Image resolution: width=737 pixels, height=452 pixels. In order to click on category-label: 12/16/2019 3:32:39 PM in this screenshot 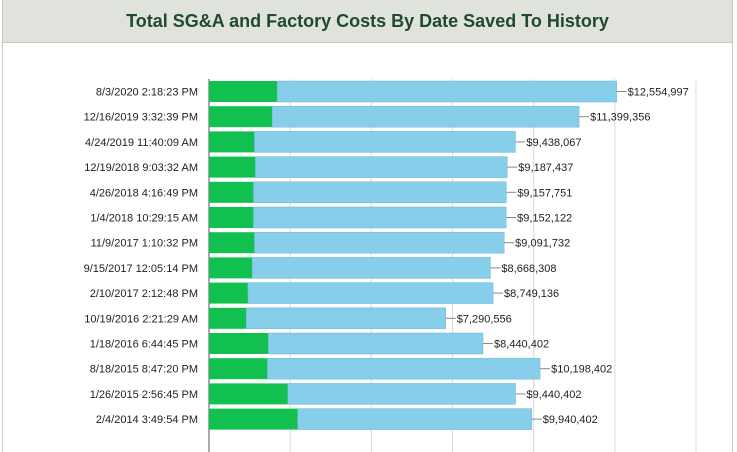, I will do `click(141, 118)`.